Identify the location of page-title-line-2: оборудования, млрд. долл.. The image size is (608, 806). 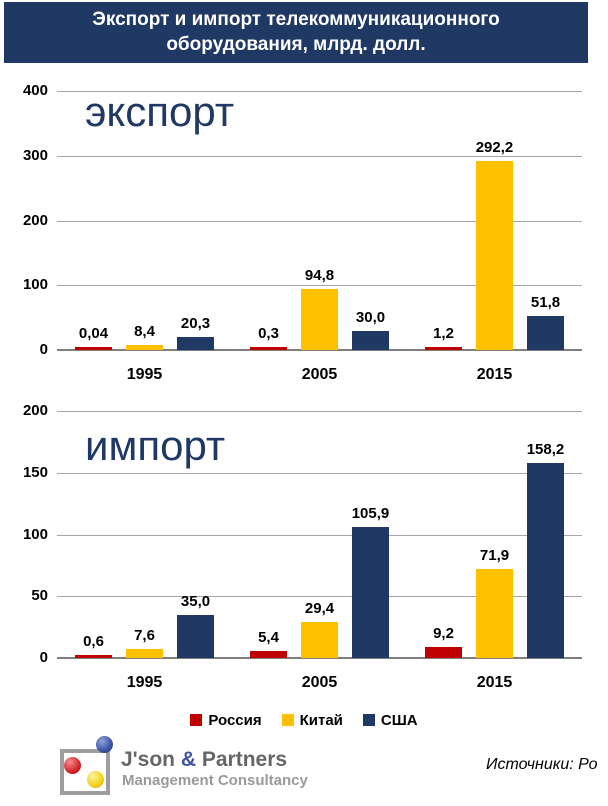
(296, 44).